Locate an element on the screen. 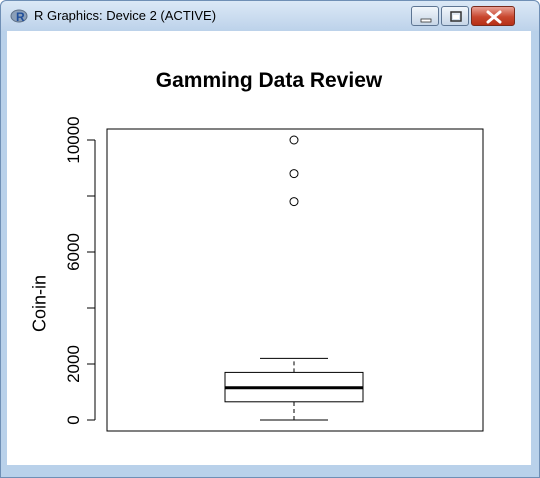  y-tick-label: 0 is located at coordinates (73, 419).